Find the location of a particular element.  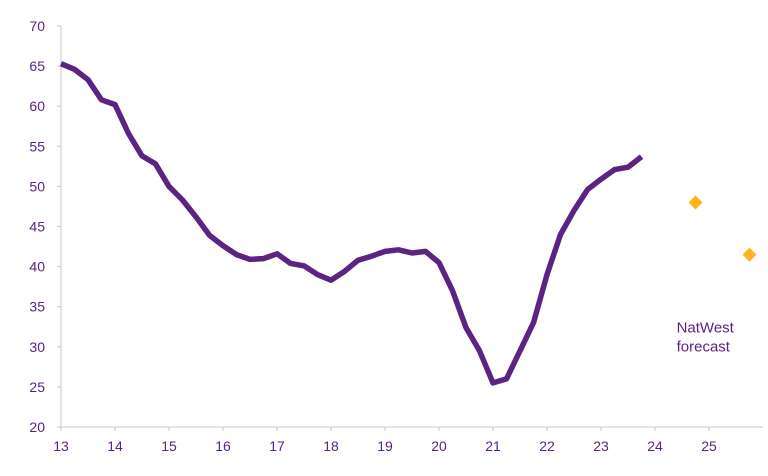

x-tick-label: 23 is located at coordinates (601, 446).